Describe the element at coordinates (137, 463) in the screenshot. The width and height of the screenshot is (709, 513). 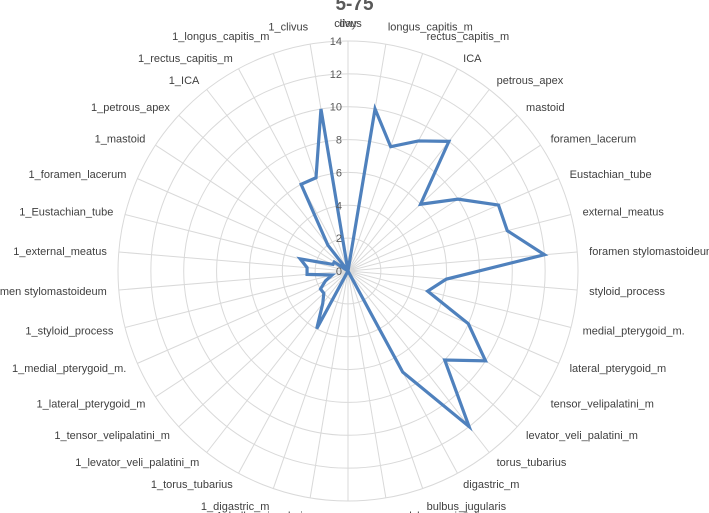
I see `category-label: 1_levator_veli_palatini_m` at that location.